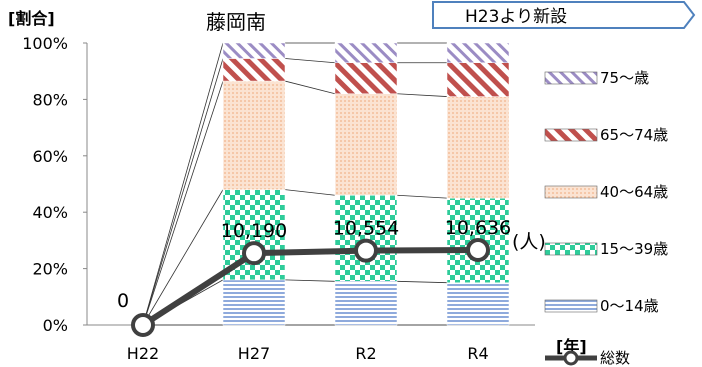 Image resolution: width=702 pixels, height=367 pixels. Describe the element at coordinates (50, 156) in the screenshot. I see `y-tick-label: 60%` at that location.